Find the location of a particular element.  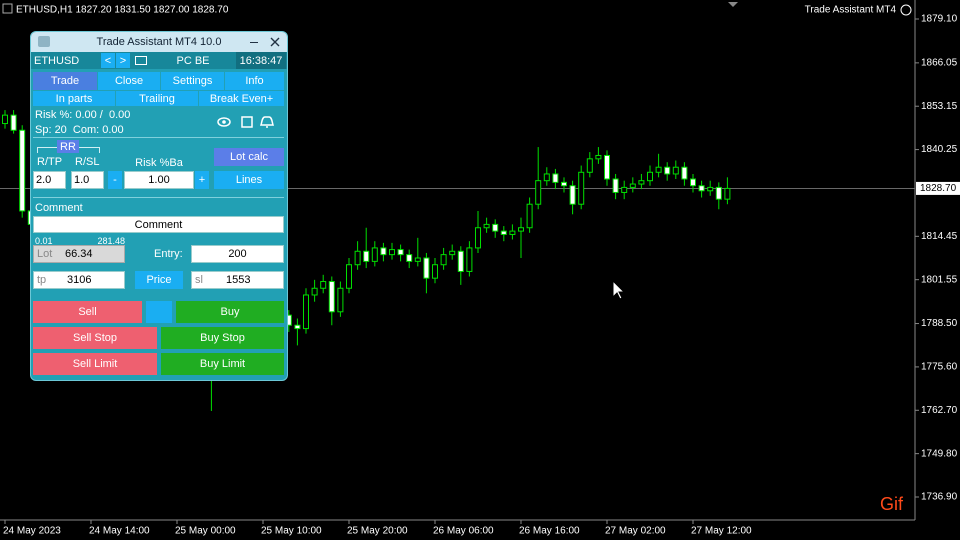

lines-button: Lines is located at coordinates (249, 180).